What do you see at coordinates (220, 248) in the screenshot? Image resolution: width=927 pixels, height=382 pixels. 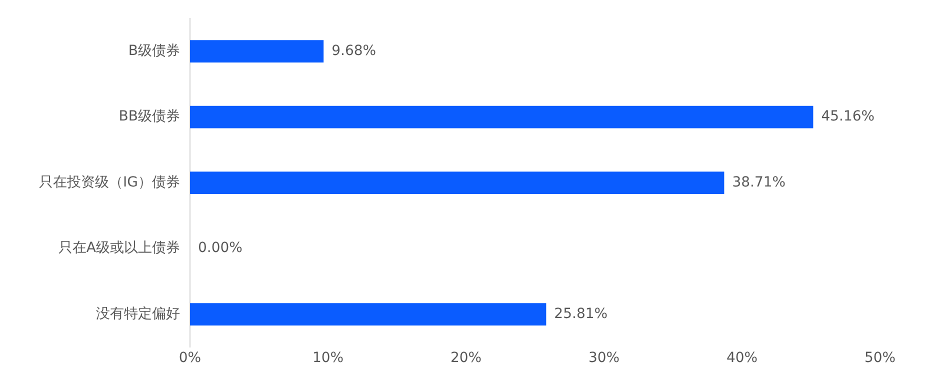 I see `data-label: 0.00%` at bounding box center [220, 248].